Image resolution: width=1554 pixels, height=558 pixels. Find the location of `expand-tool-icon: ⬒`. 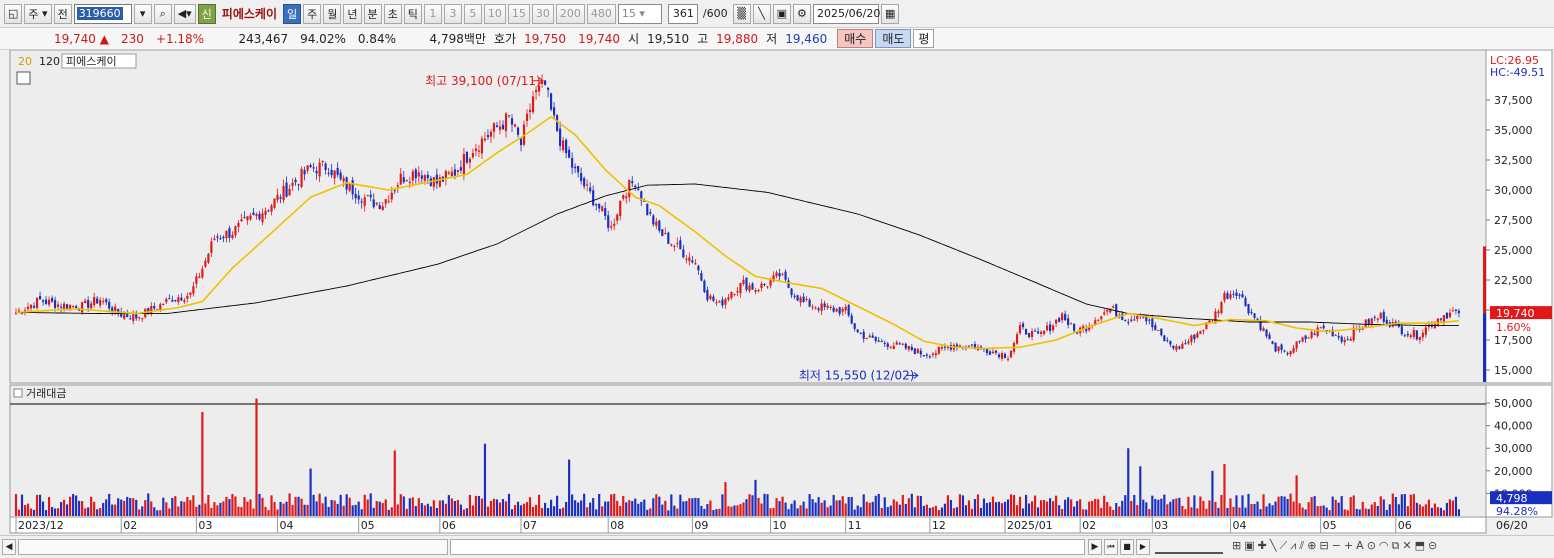

expand-tool-icon: ⬒ is located at coordinates (1420, 545).